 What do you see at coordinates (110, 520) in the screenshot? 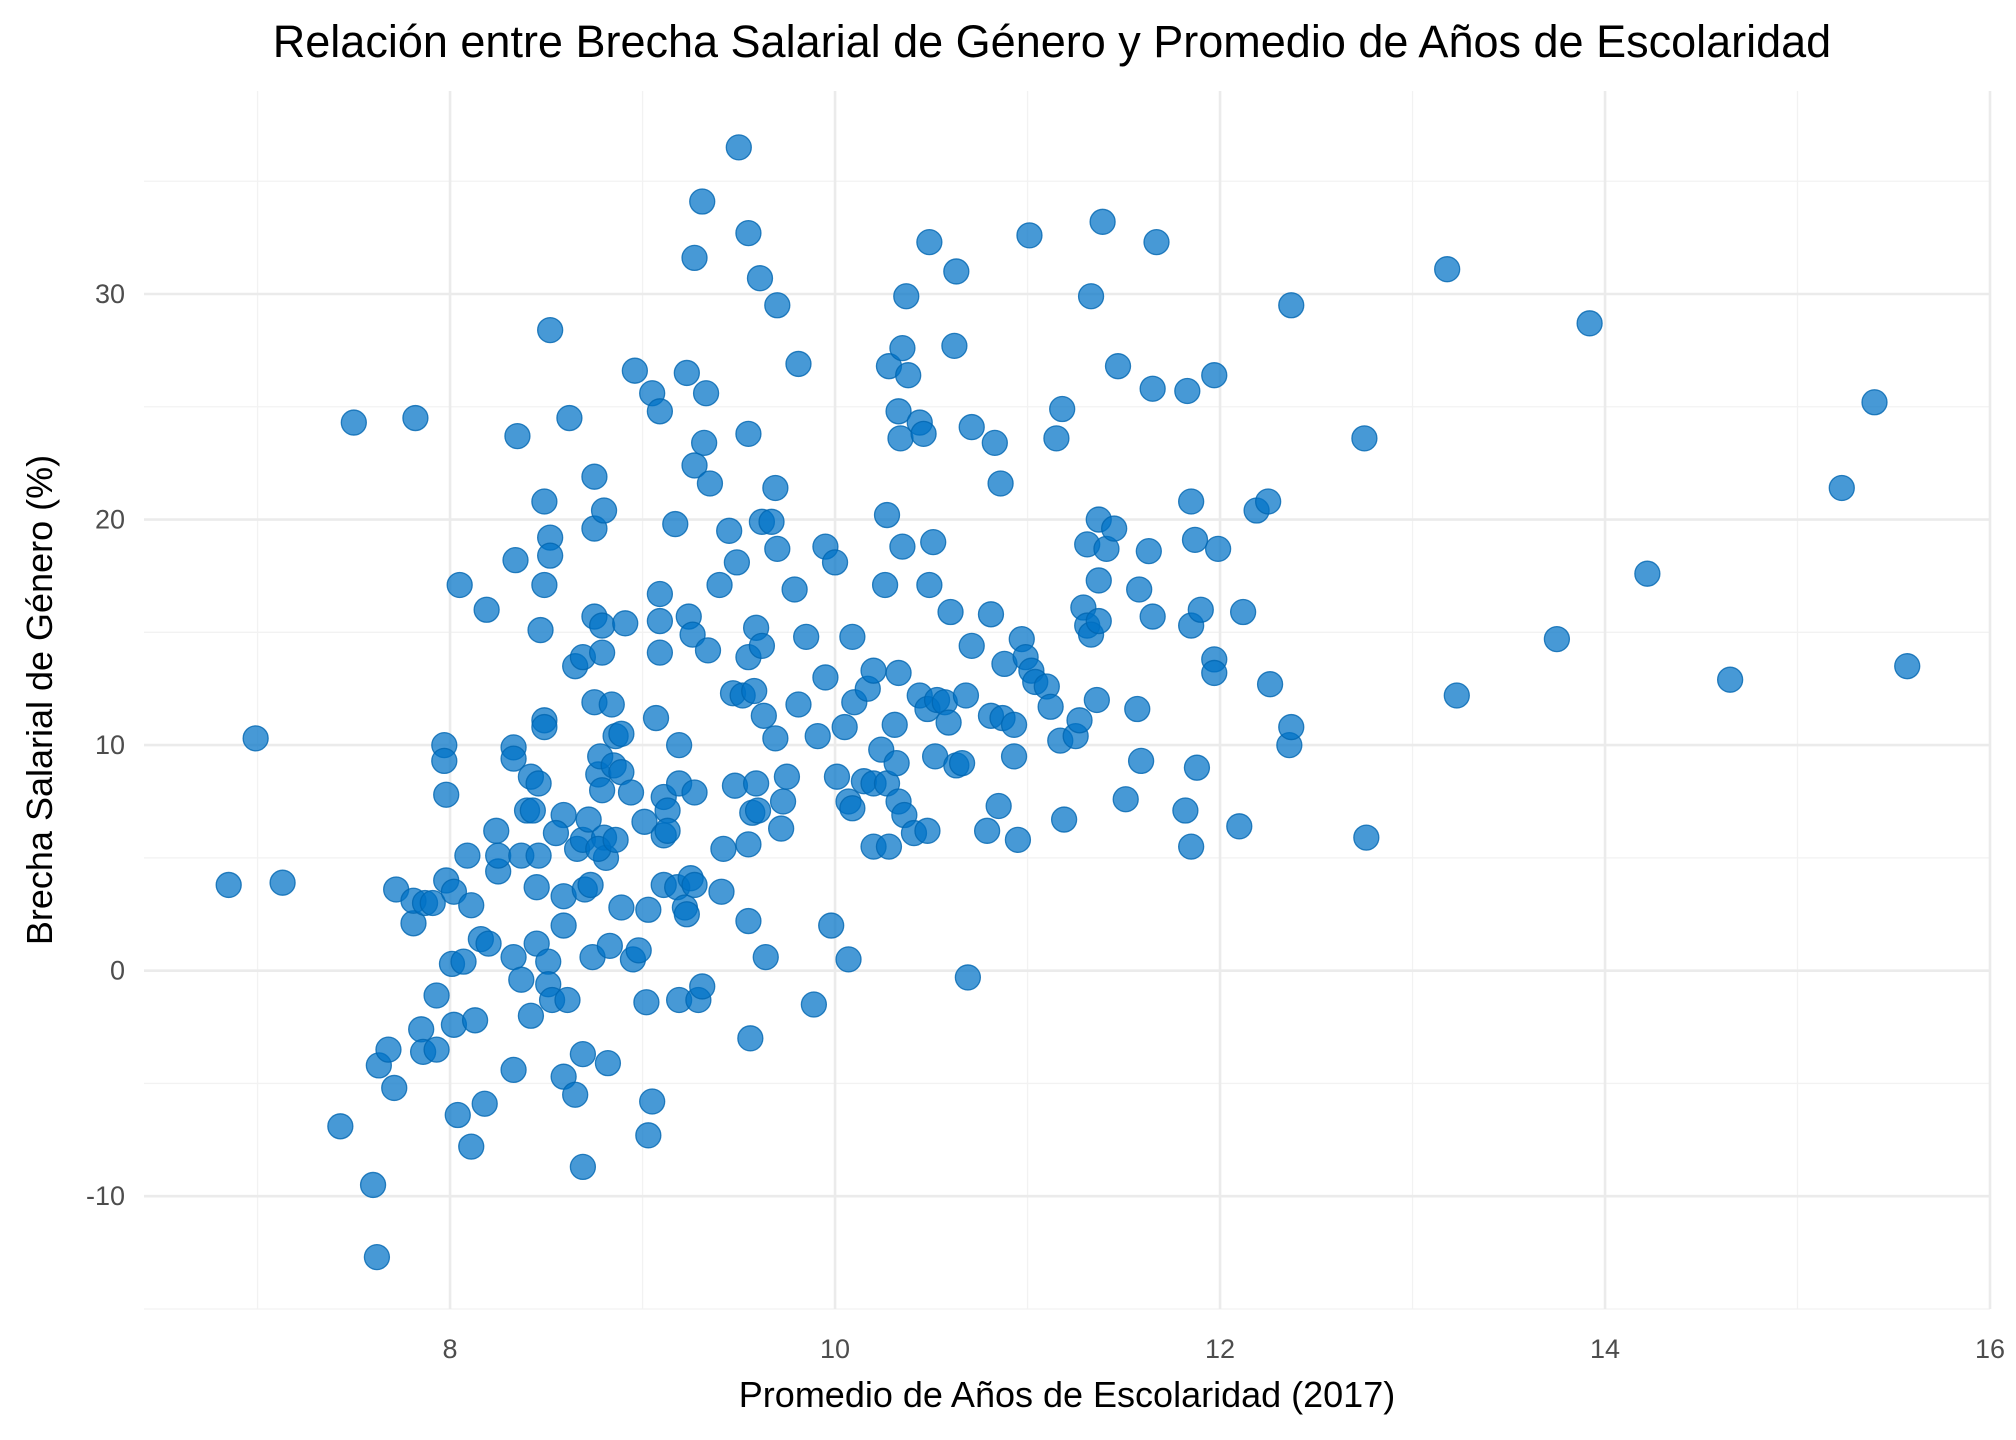
I see `y-tick-label: 20` at bounding box center [110, 520].